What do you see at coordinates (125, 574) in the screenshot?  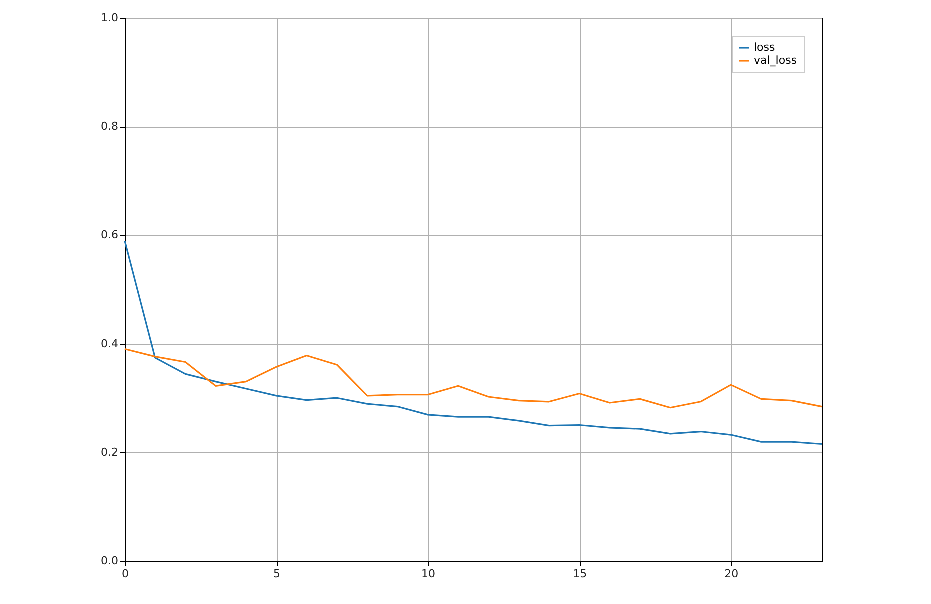 I see `x-tick-label: 0` at bounding box center [125, 574].